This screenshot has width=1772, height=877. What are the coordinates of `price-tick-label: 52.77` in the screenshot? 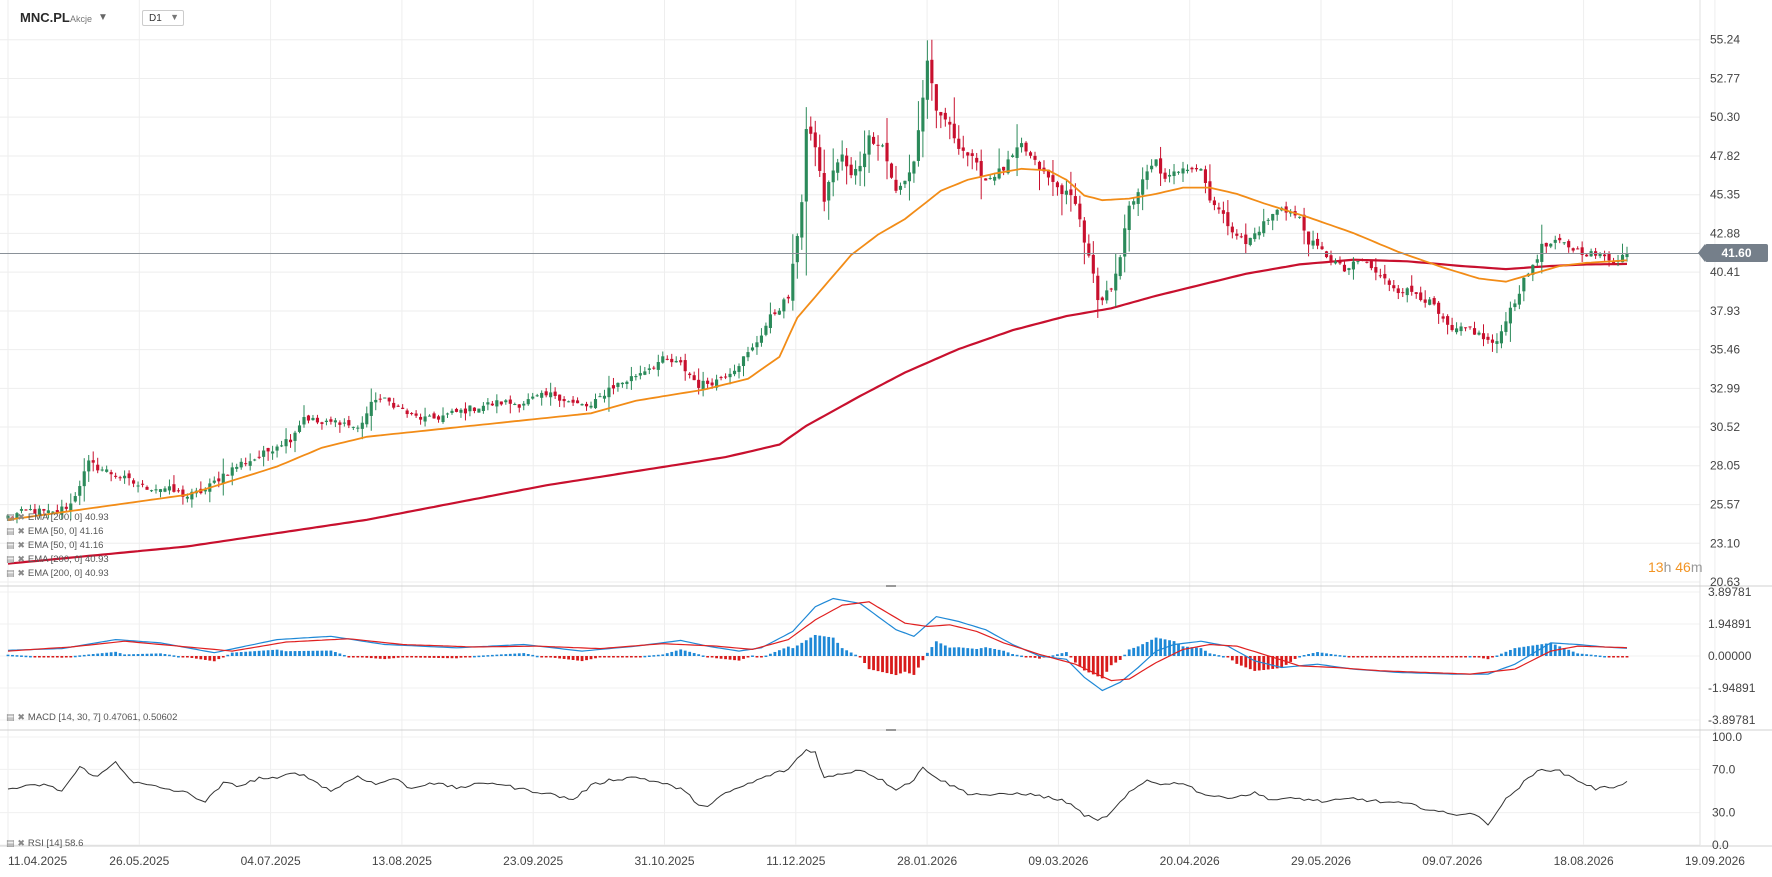 It's located at (1725, 78).